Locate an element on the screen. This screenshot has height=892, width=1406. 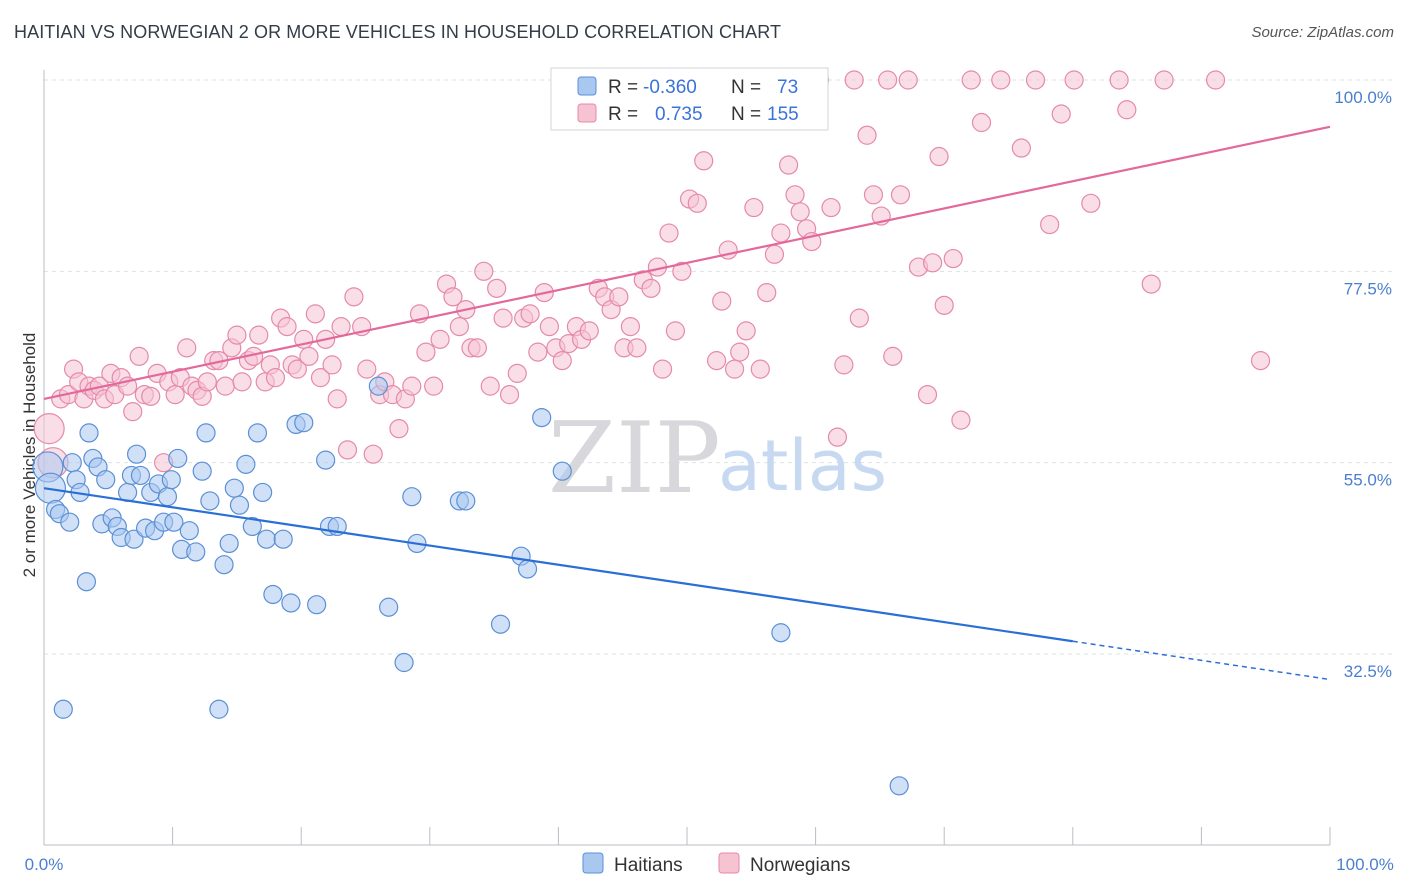
legend-swatch-haitians is located at coordinates (587, 86).